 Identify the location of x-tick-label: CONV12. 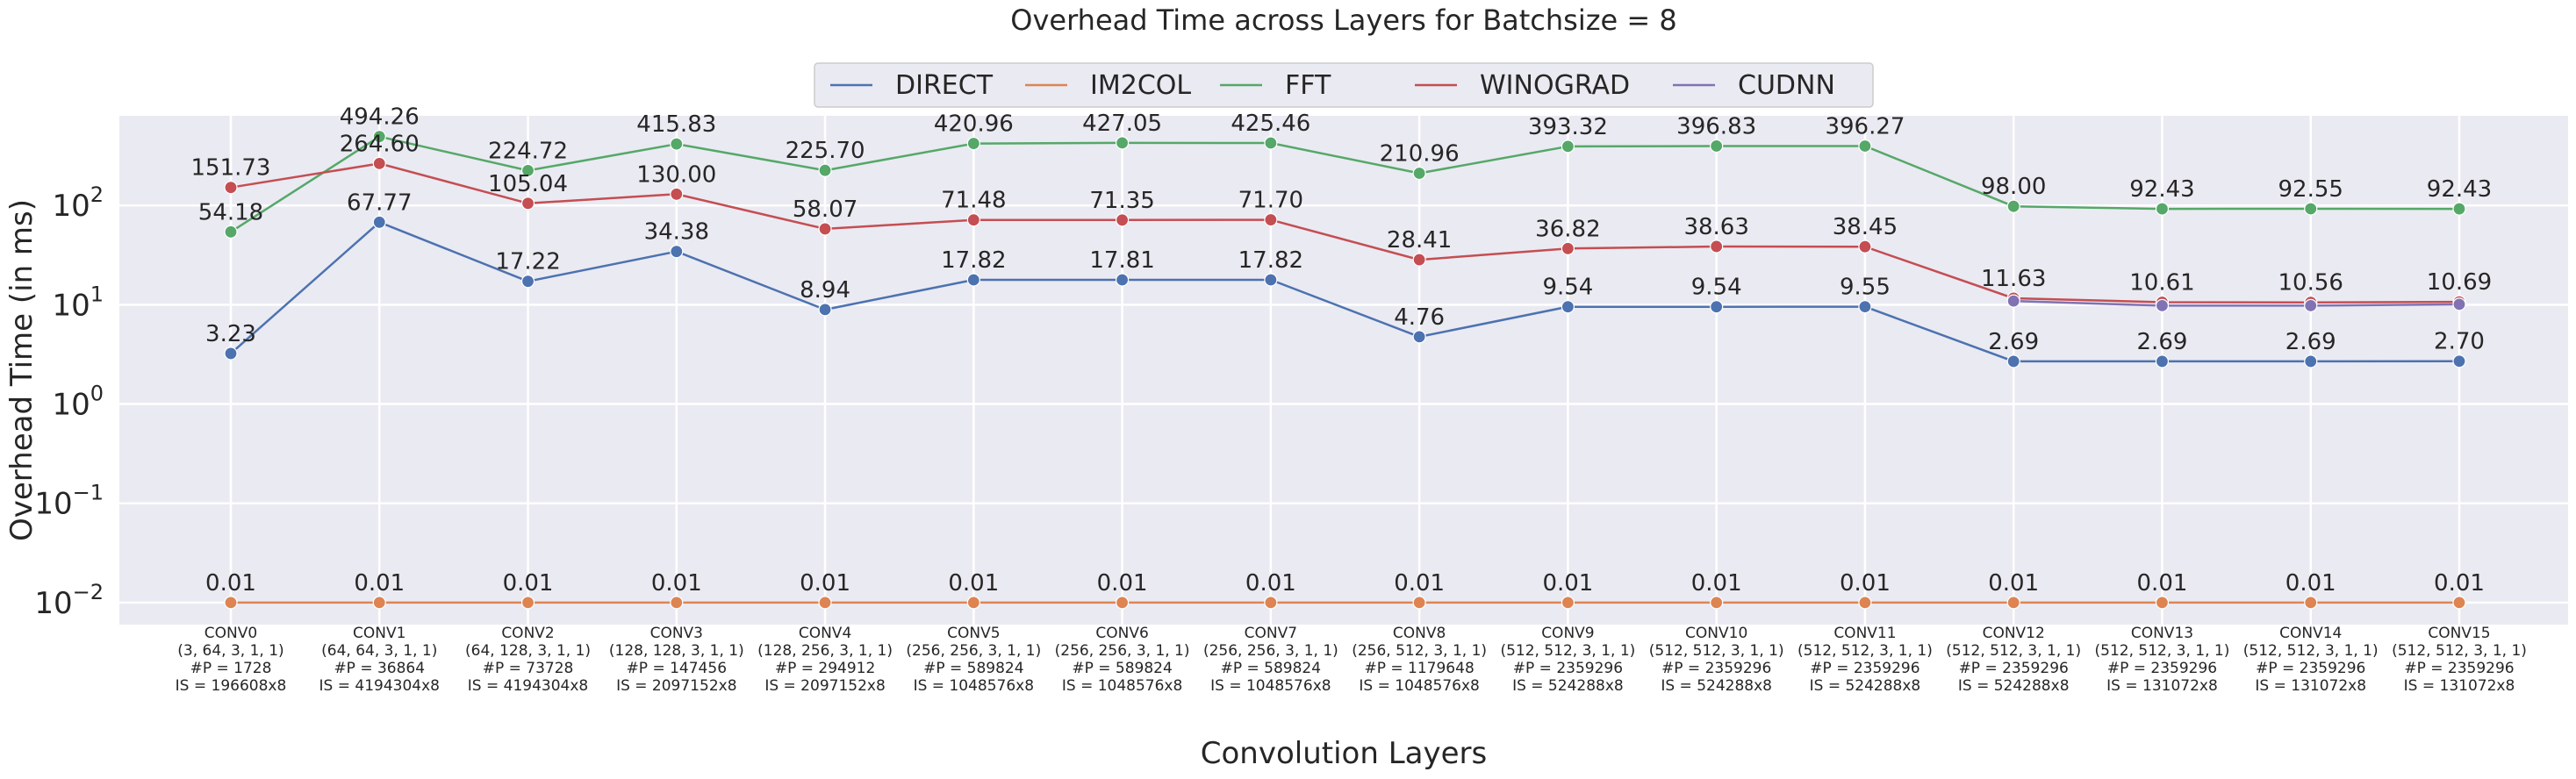
(2014, 633).